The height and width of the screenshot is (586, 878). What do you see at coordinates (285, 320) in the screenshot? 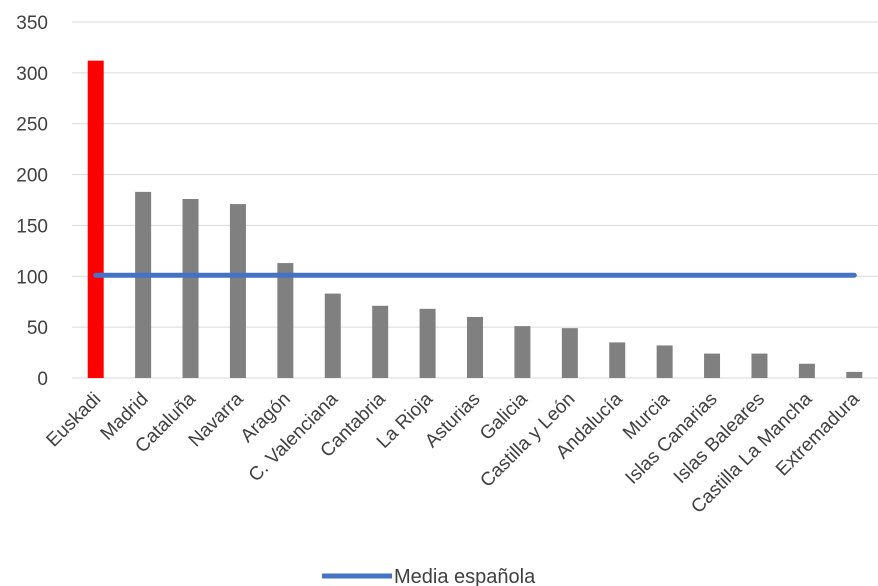
I see `bar-aragon` at bounding box center [285, 320].